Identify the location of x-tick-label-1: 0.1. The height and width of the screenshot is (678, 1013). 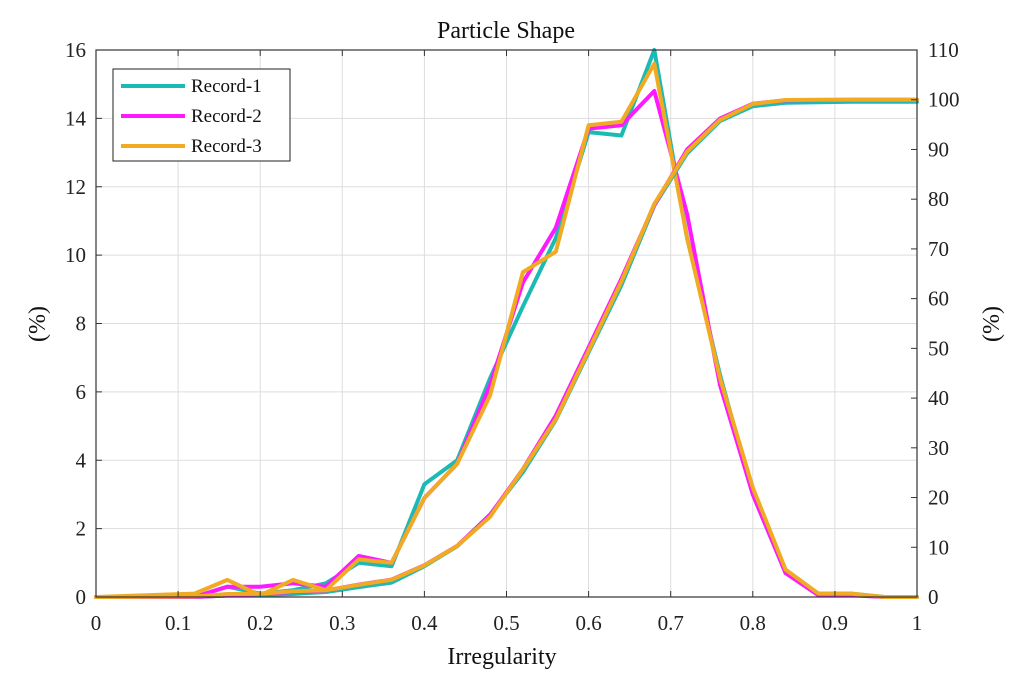
(178, 623).